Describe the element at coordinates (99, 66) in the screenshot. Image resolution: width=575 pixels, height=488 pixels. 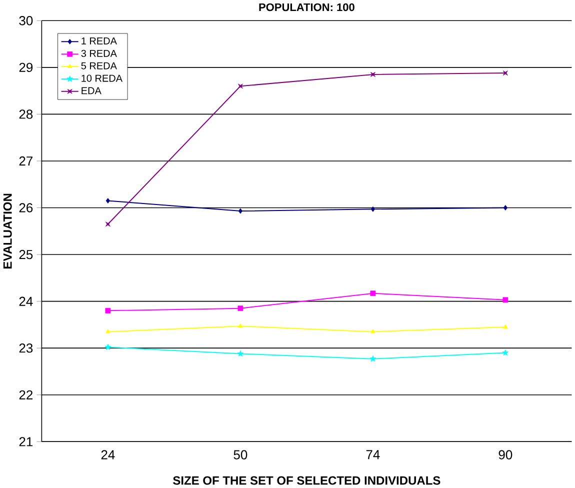
I see `legend-label: 5 REDA` at that location.